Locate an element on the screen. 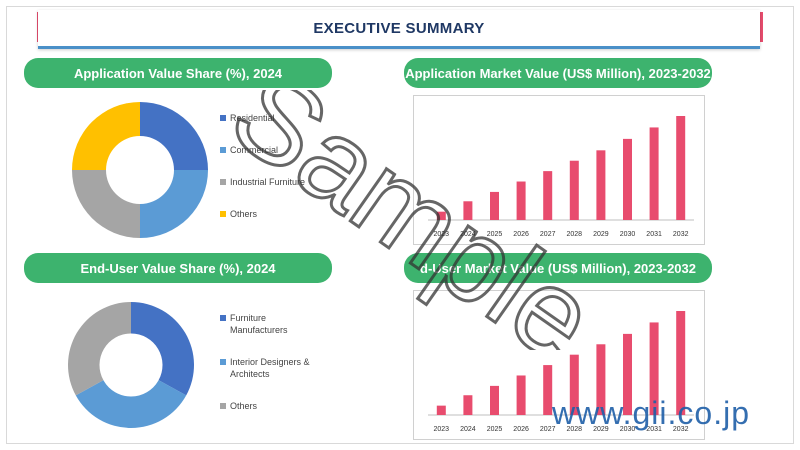 Image resolution: width=800 pixels, height=450 pixels. end-share-donut is located at coordinates (130, 365).